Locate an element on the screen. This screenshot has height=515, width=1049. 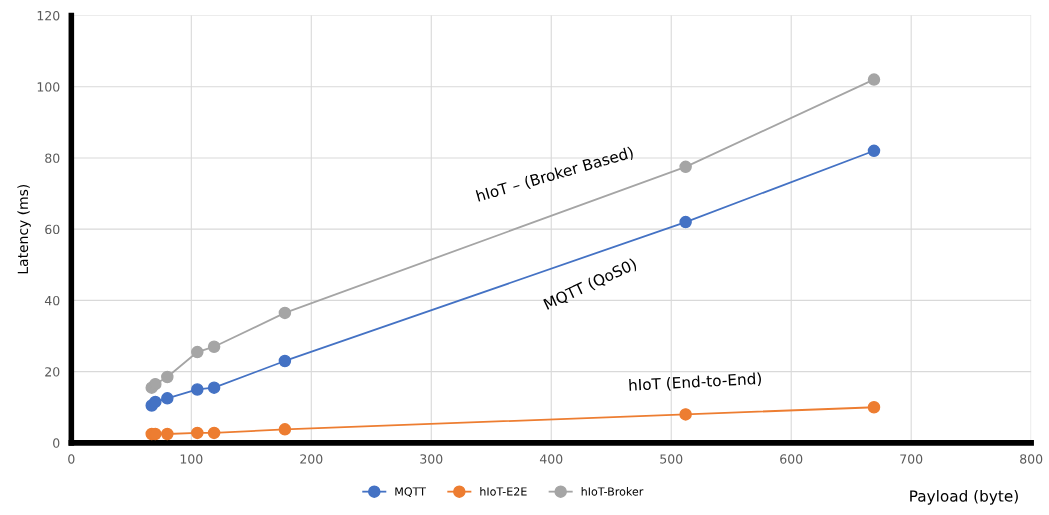
legend-label: hIoT-E2E is located at coordinates (503, 491).